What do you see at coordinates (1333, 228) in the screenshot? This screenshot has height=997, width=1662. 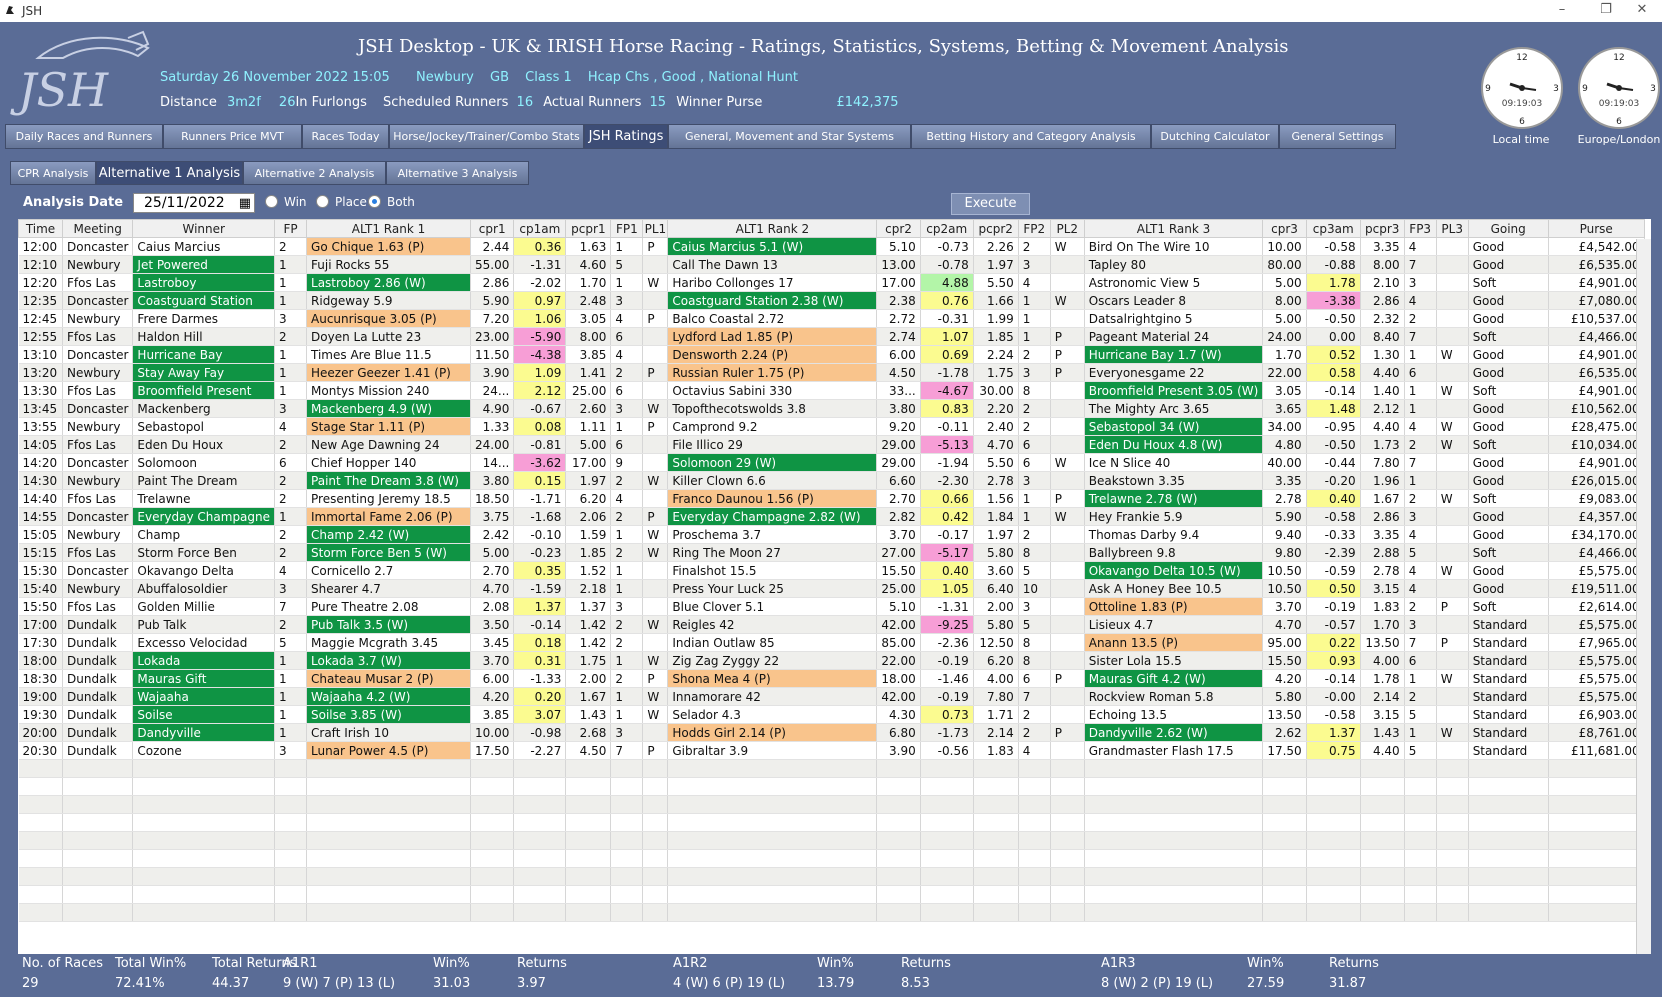 I see `column-header: cp3am` at bounding box center [1333, 228].